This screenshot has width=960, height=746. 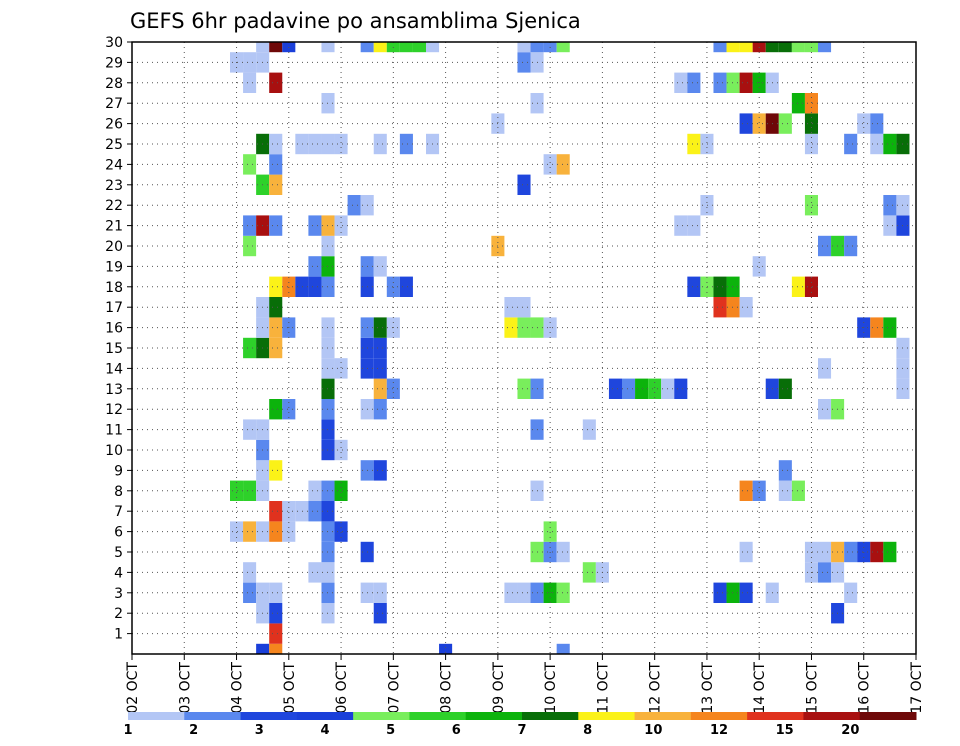 What do you see at coordinates (521, 730) in the screenshot?
I see `legend-label: 7` at bounding box center [521, 730].